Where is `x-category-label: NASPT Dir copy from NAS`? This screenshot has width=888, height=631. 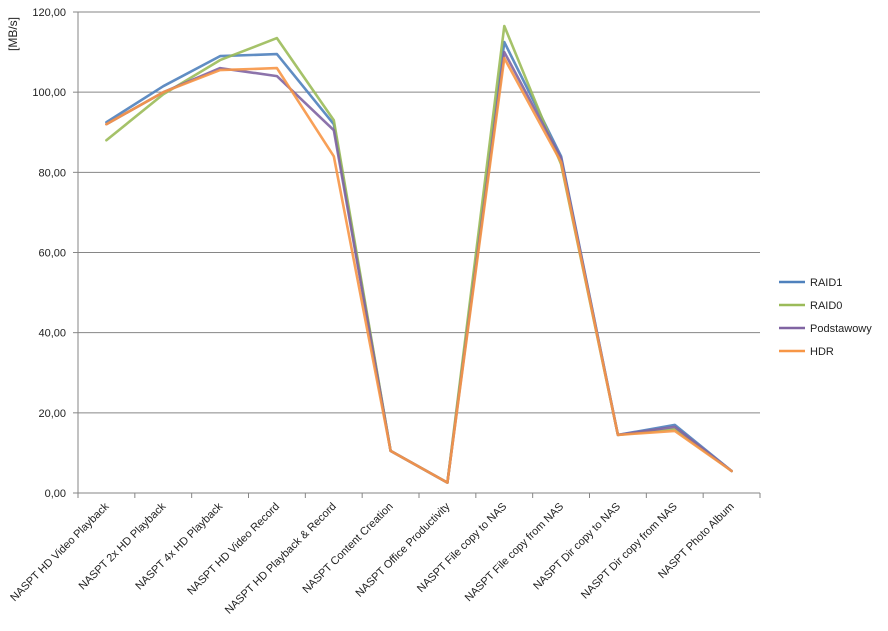 x-category-label: NASPT Dir copy from NAS is located at coordinates (629, 551).